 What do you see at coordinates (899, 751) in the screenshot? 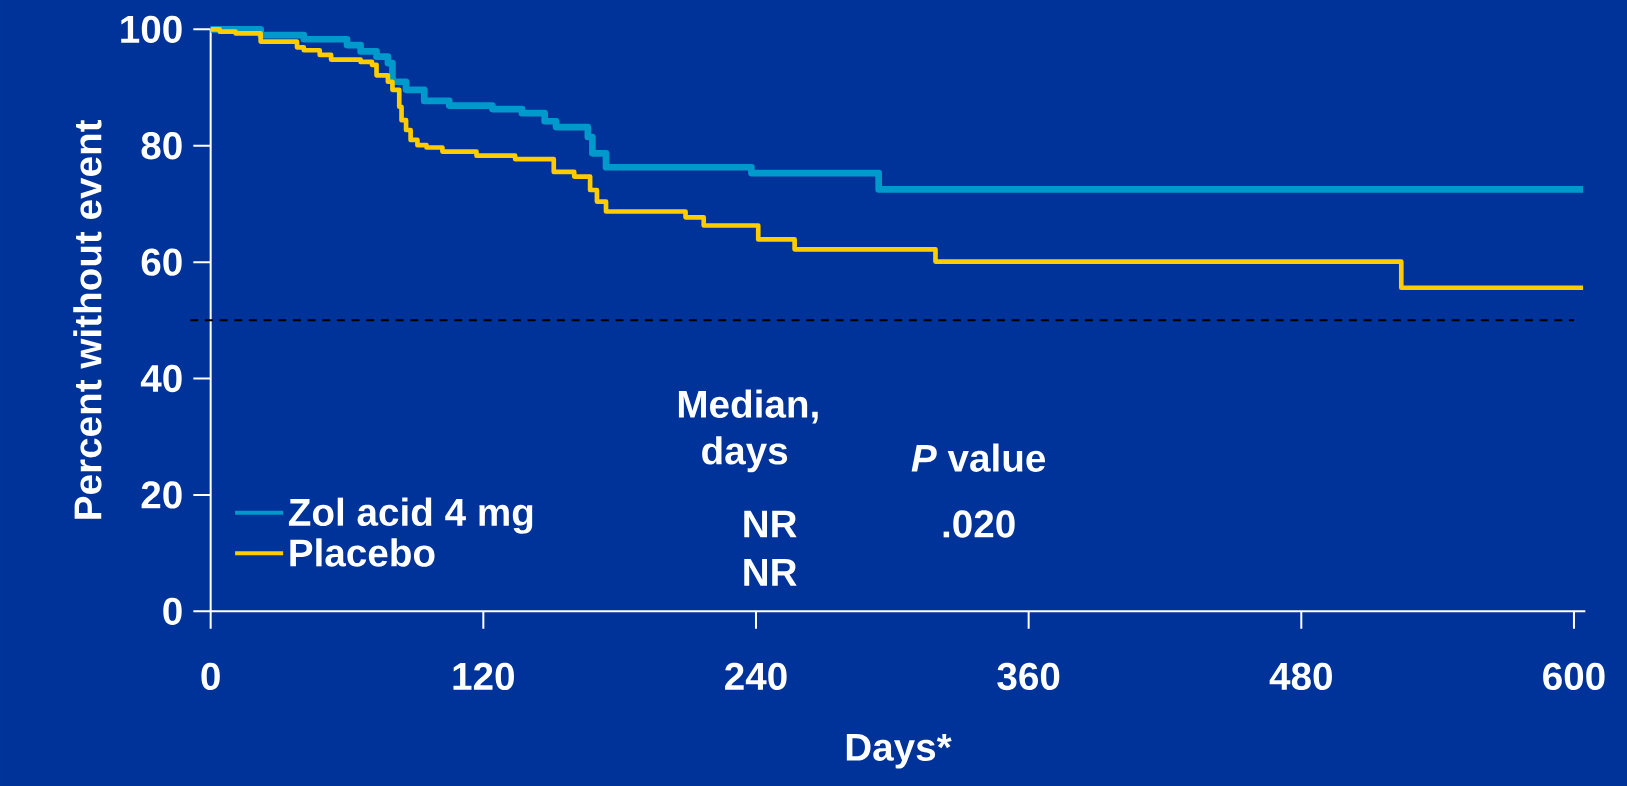
I see `x-axis-title: Days*` at bounding box center [899, 751].